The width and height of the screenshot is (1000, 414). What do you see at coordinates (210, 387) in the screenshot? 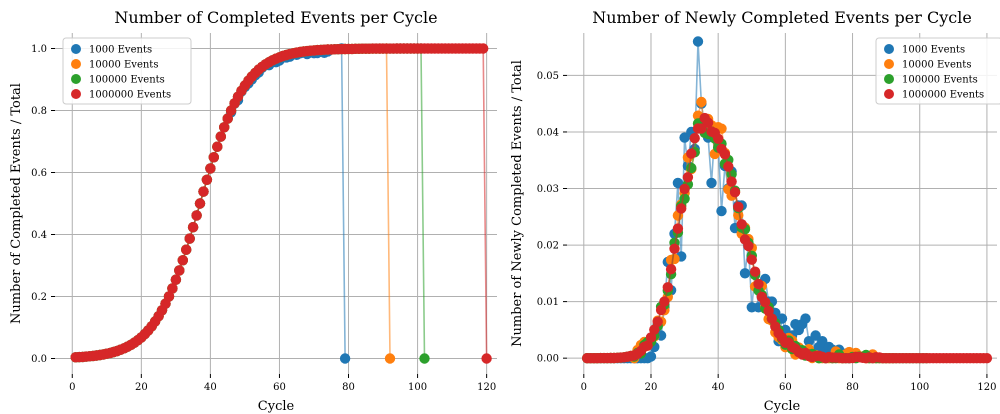
I see `x-tick-label: 40` at bounding box center [210, 387].